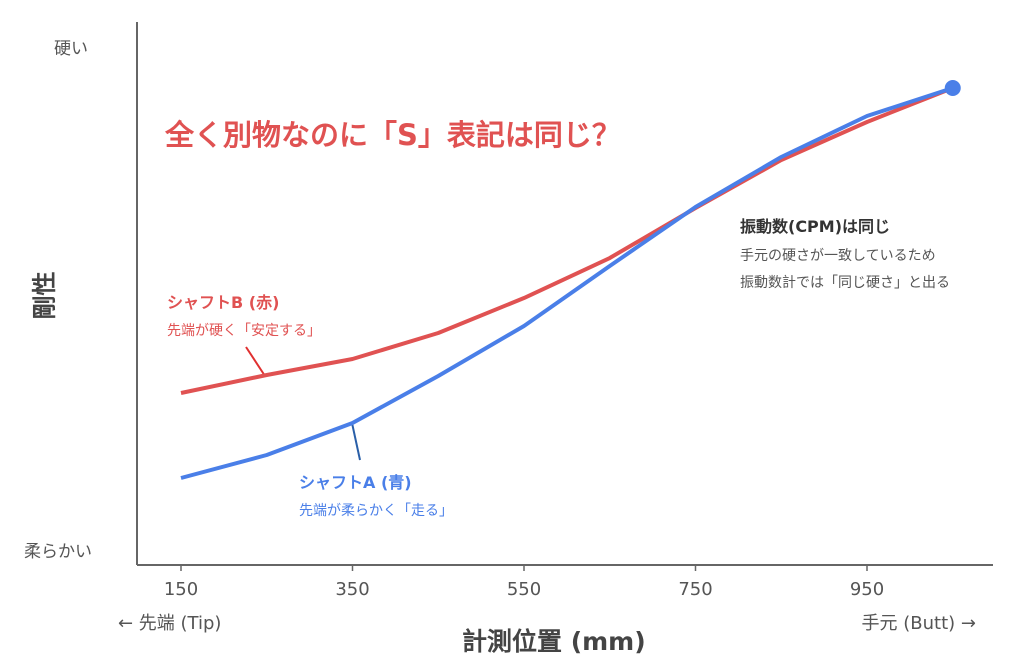 This screenshot has width=1024, height=671. Describe the element at coordinates (867, 589) in the screenshot. I see `x-tick-label: 950` at that location.